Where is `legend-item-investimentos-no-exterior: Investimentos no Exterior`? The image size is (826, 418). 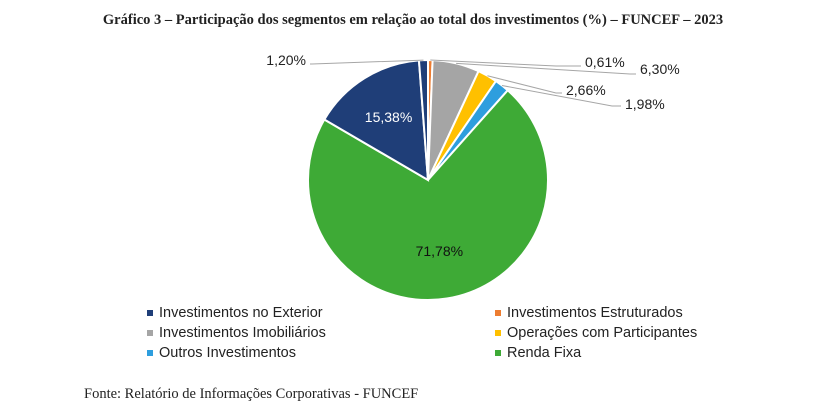
legend-item-investimentos-no-exterior: Investimentos no Exterior is located at coordinates (321, 313).